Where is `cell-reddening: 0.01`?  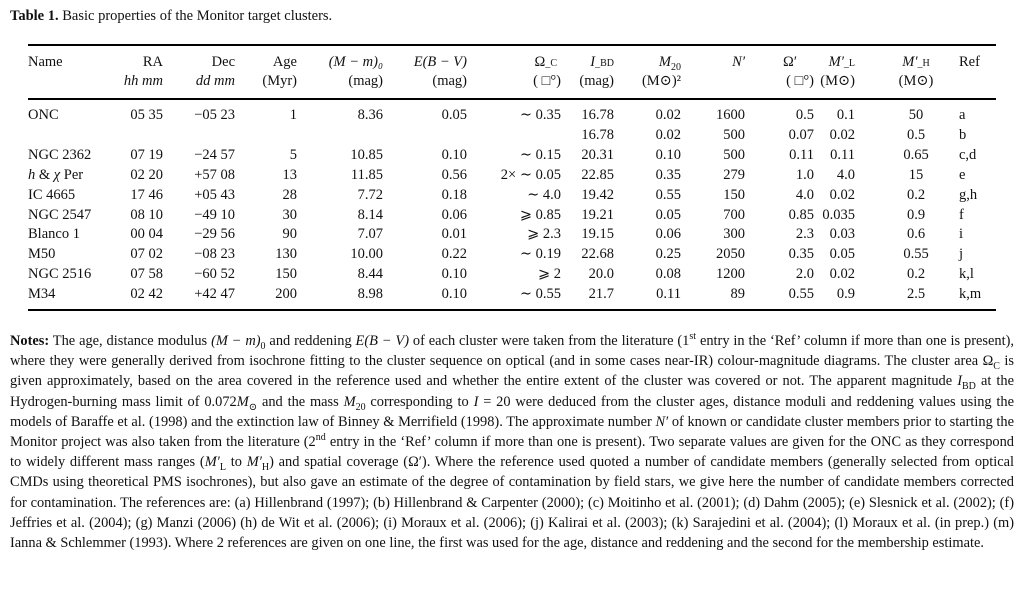 cell-reddening: 0.01 is located at coordinates (454, 234).